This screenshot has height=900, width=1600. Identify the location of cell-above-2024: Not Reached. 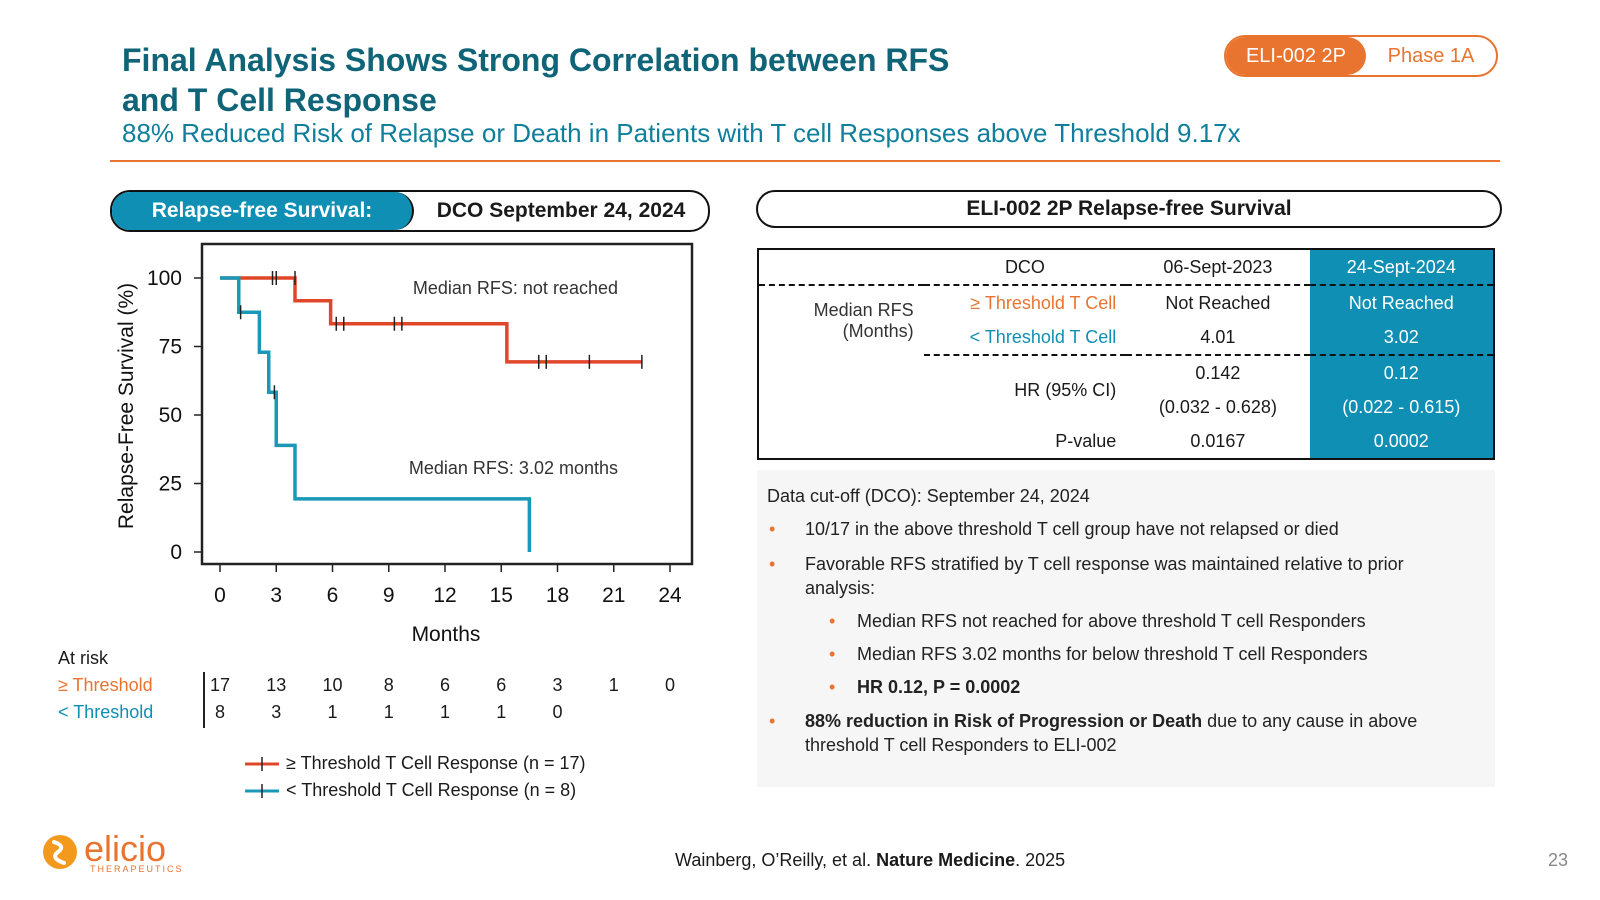
(1401, 302).